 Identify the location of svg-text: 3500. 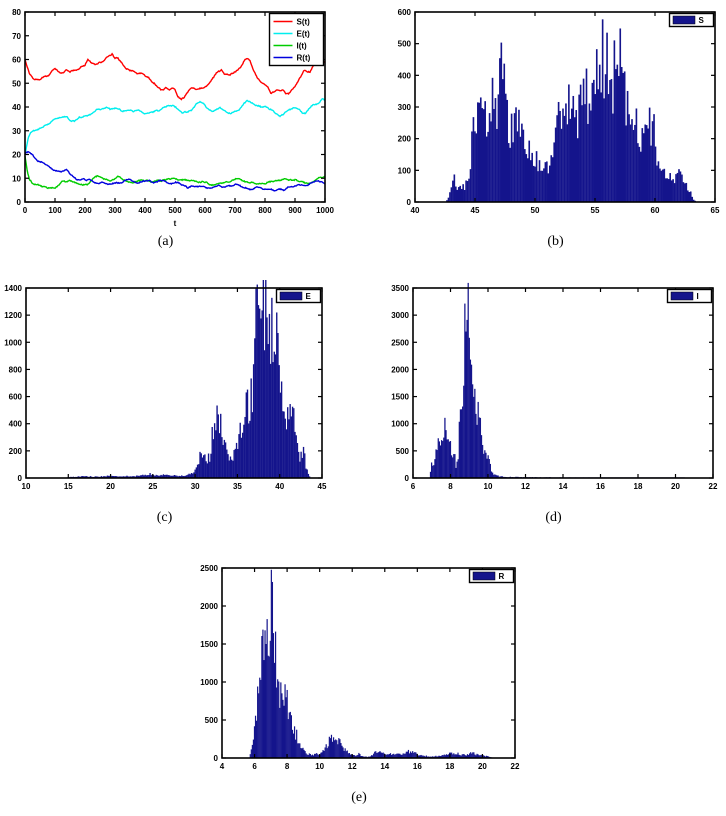
(400, 288).